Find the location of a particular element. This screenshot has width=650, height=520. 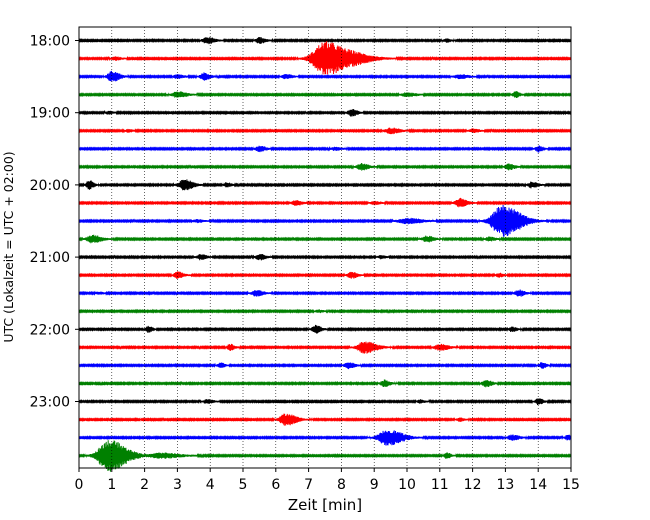

x-tick-label-0: 0 is located at coordinates (79, 485).